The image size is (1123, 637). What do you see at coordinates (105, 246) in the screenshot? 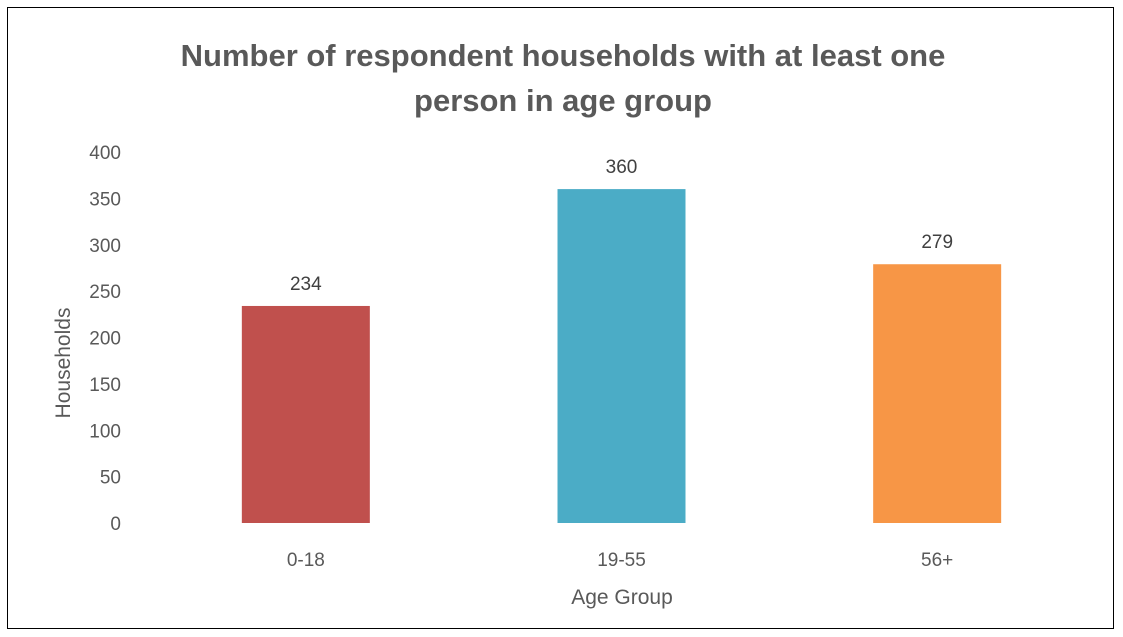
I see `y-tick-label: 300` at bounding box center [105, 246].